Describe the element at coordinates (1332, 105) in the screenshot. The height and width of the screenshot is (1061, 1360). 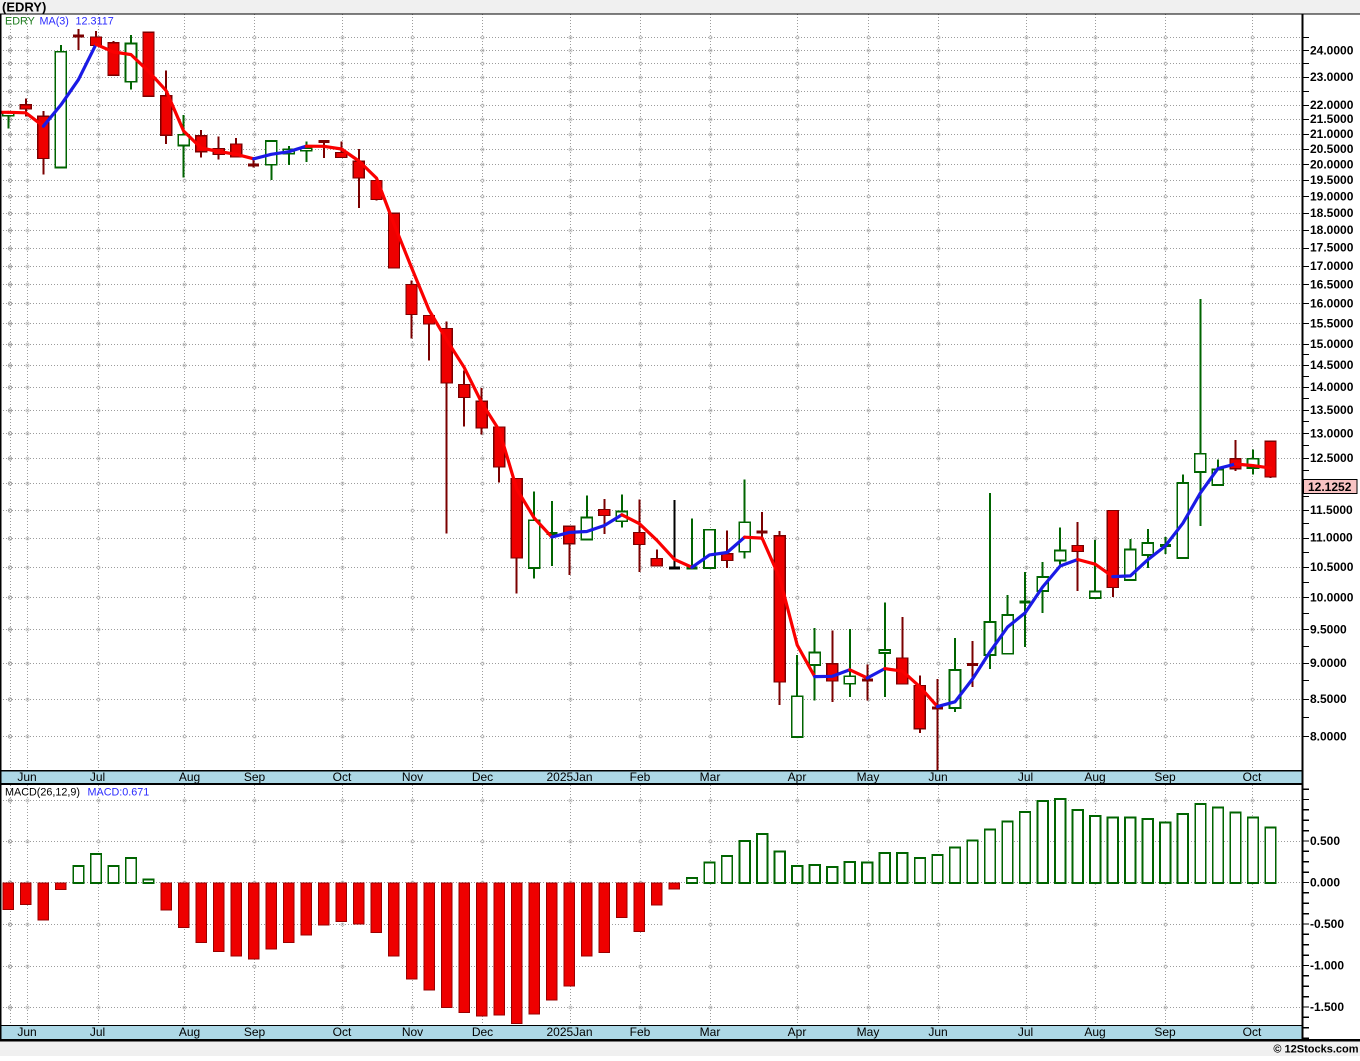
I see `svg-text: 22.0000` at that location.